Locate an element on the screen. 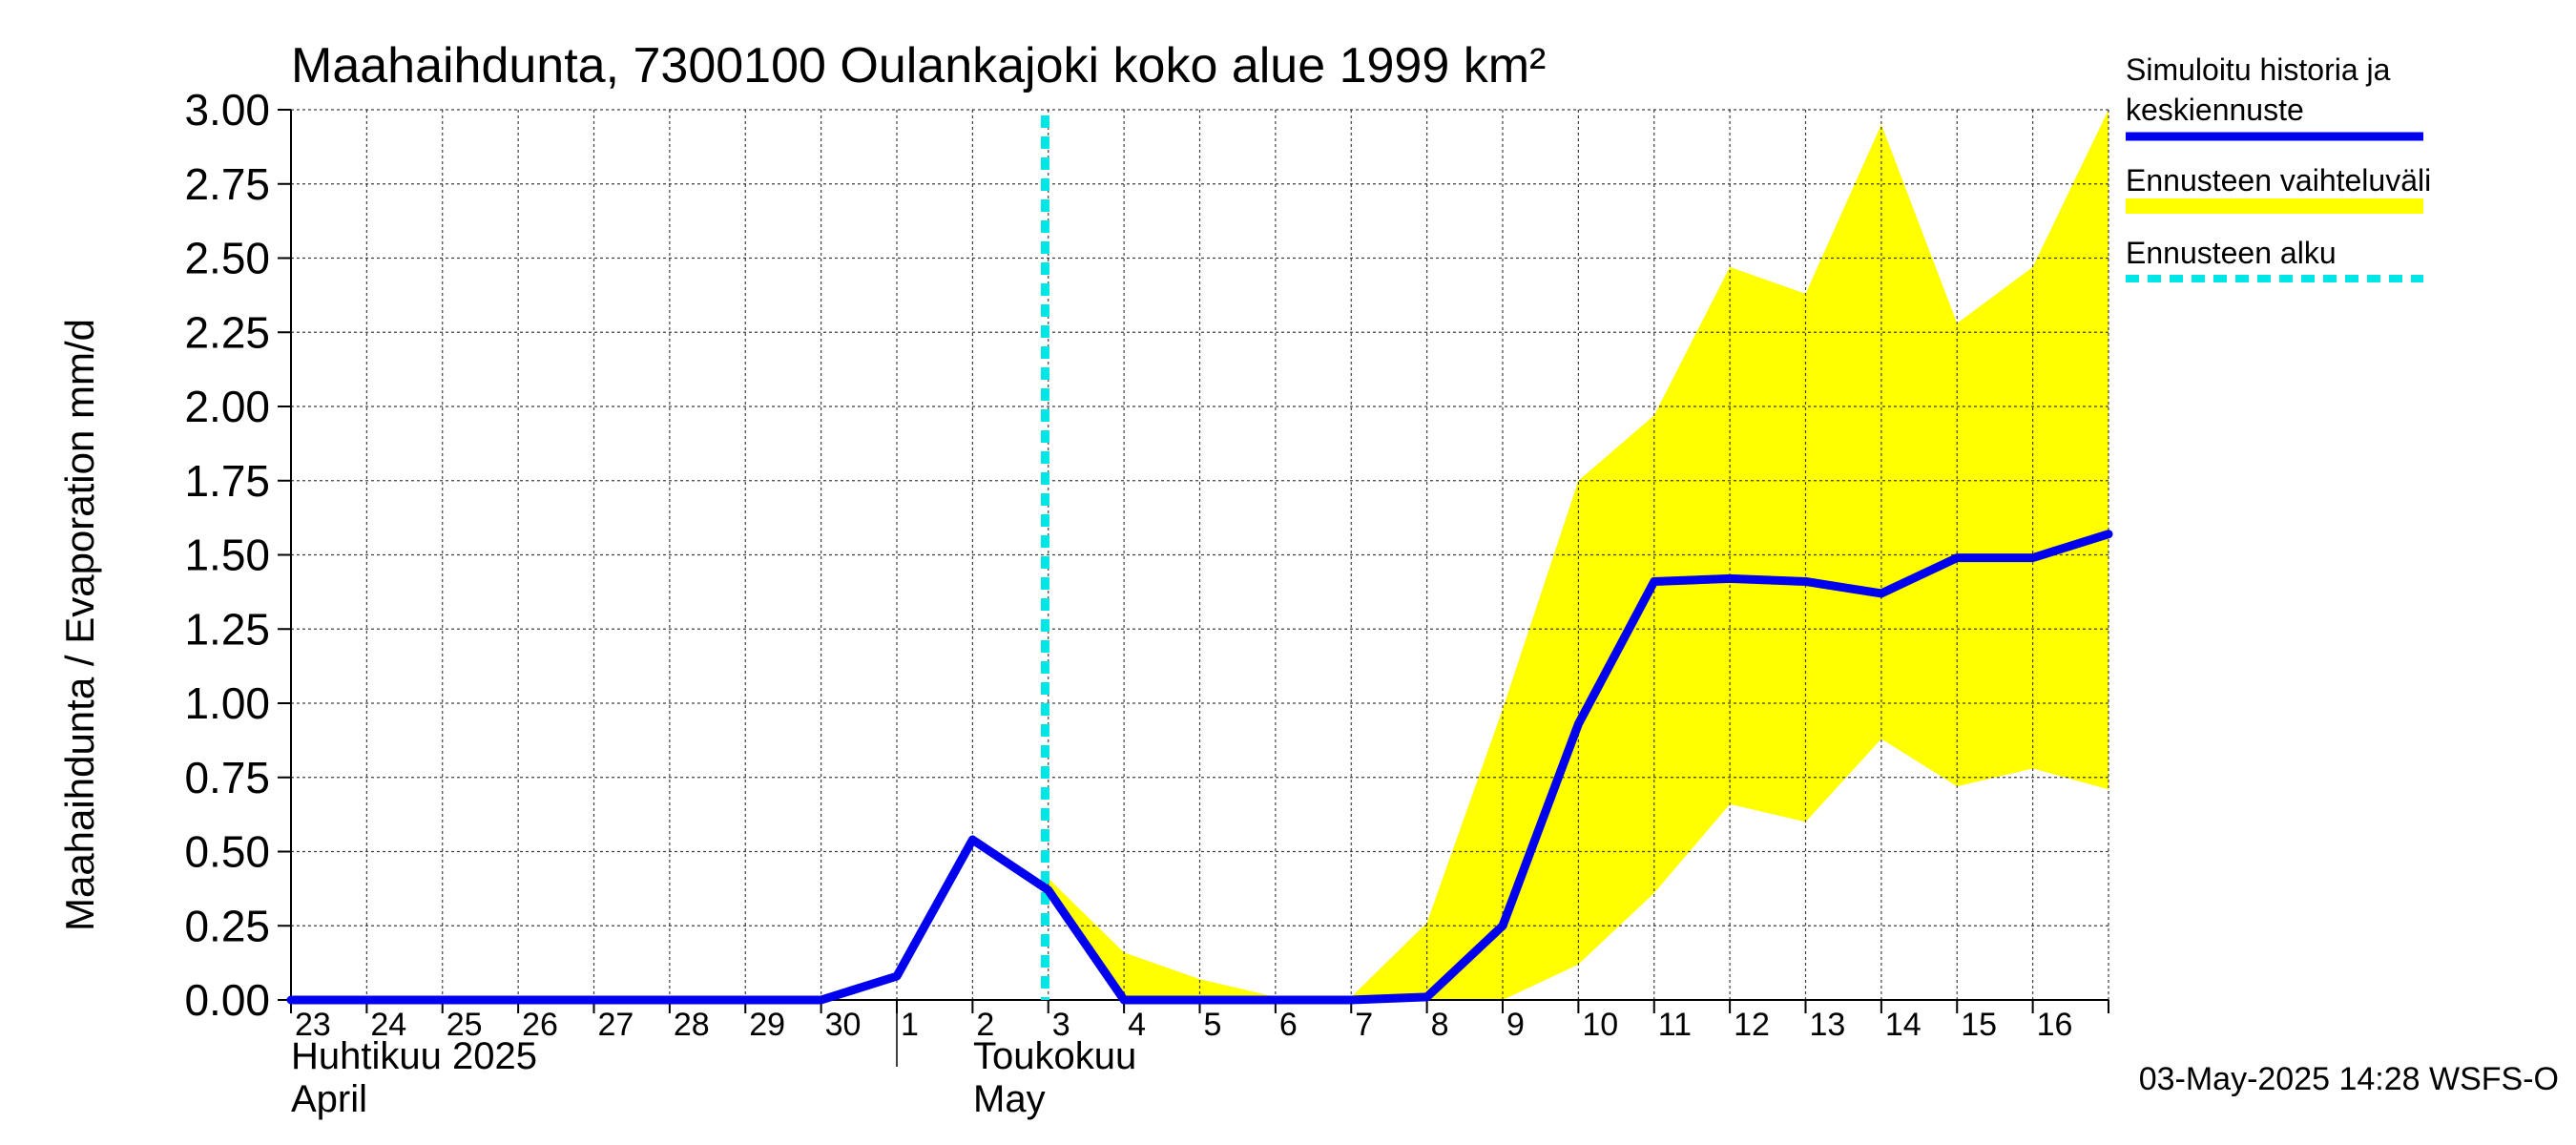 The width and height of the screenshot is (2576, 1145). legend-label-range: Ennusteen vaihteluväli is located at coordinates (2278, 180).